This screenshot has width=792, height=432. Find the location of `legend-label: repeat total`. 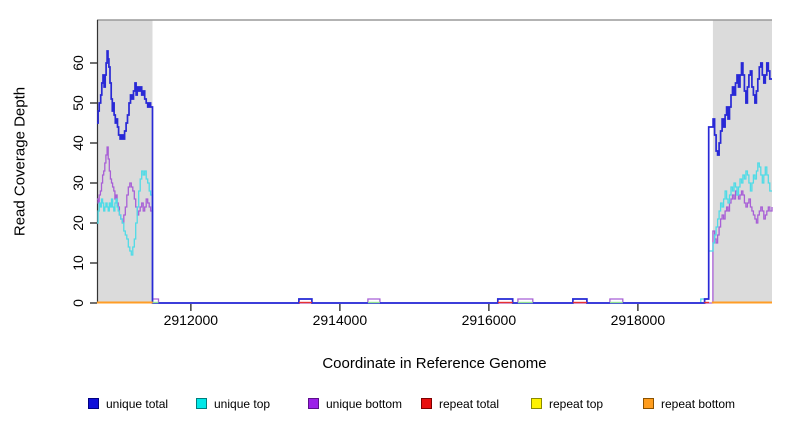

legend-label: repeat total is located at coordinates (469, 404).